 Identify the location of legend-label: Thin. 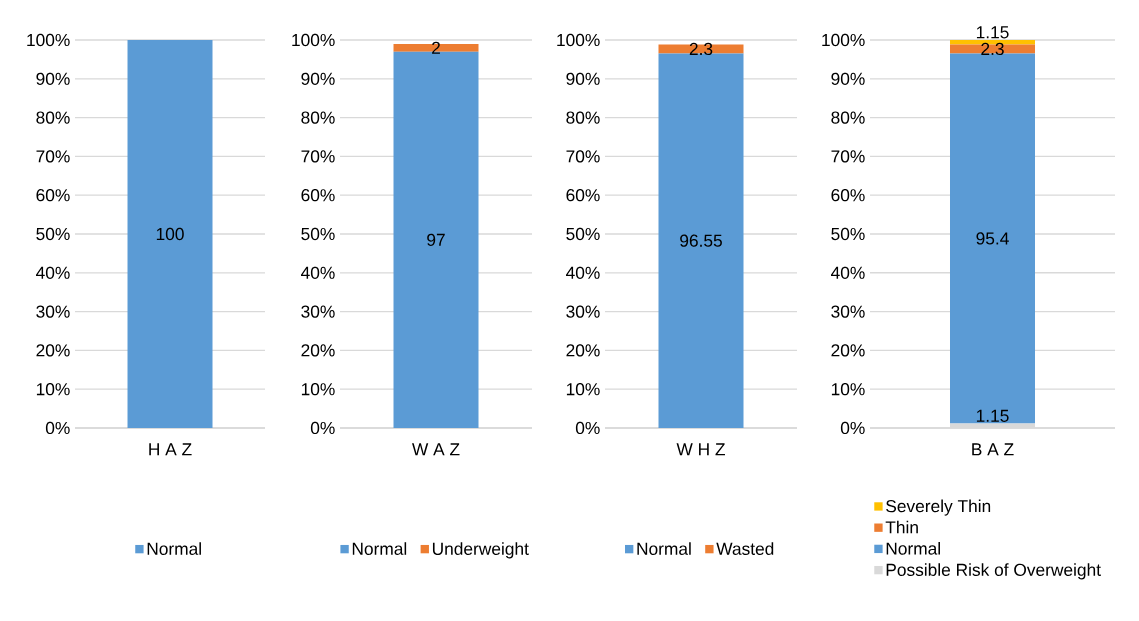
(901, 527).